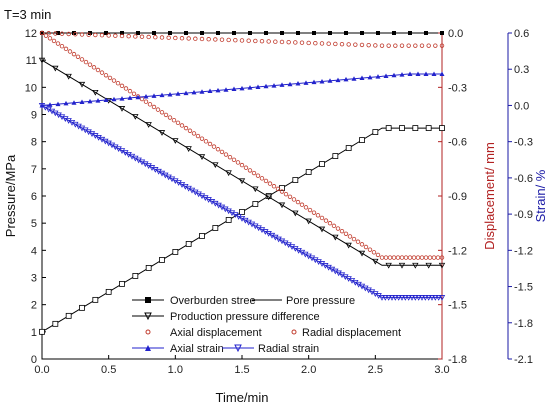  I want to click on x-tick-label: 2.0, so click(308, 370).